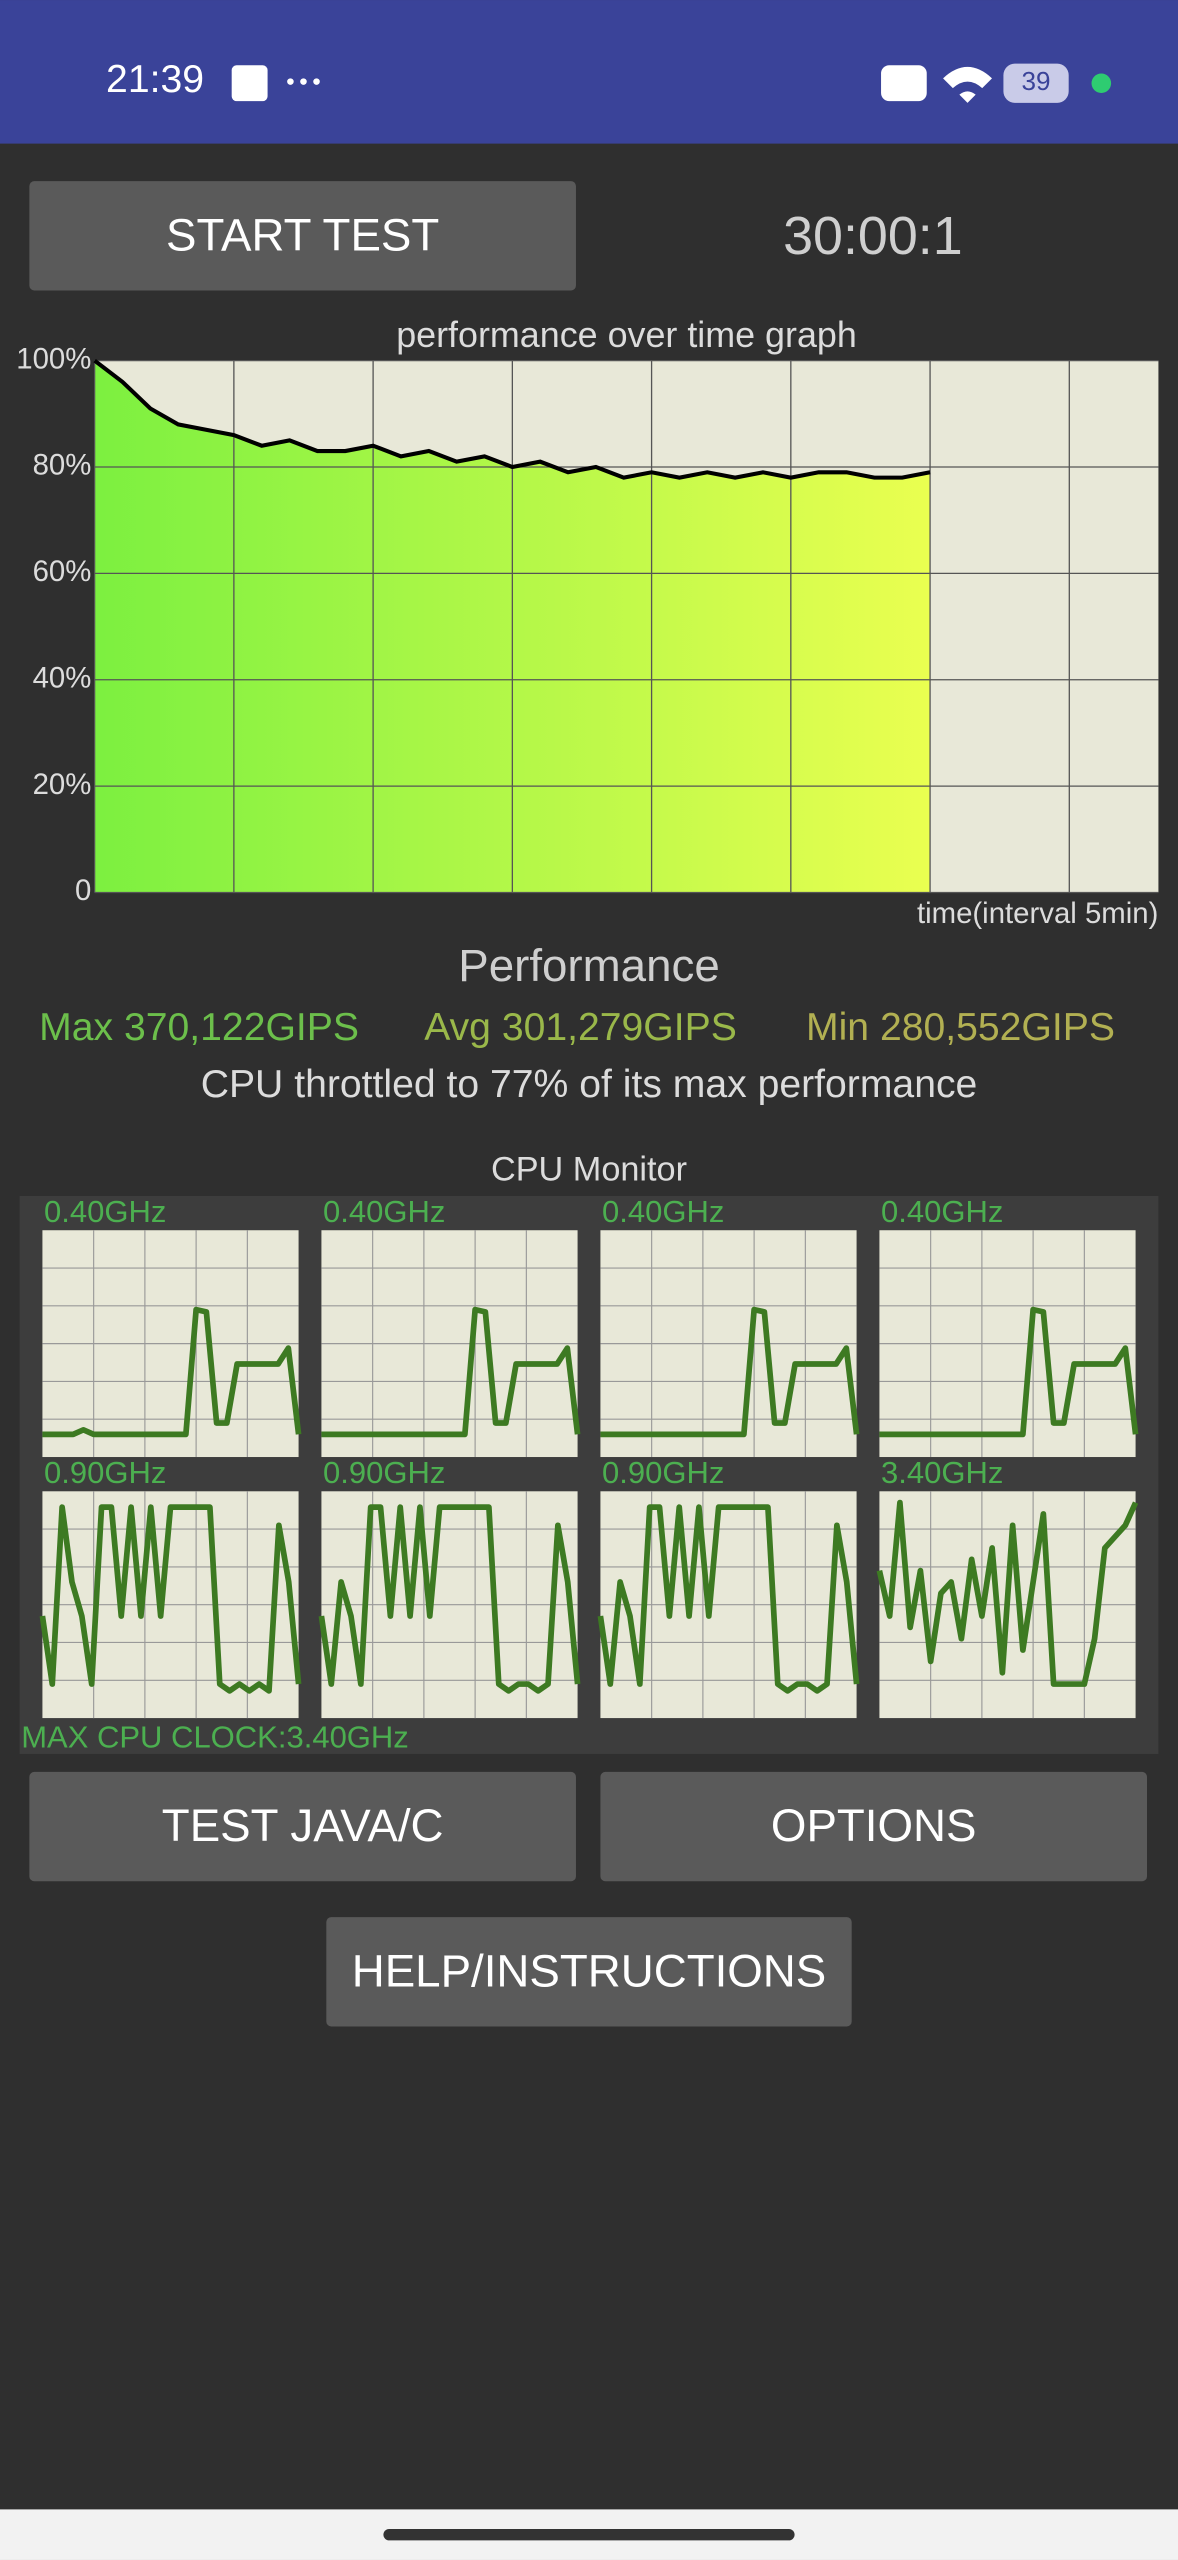  I want to click on help-button: HELP/INSTRUCTIONS, so click(589, 1972).